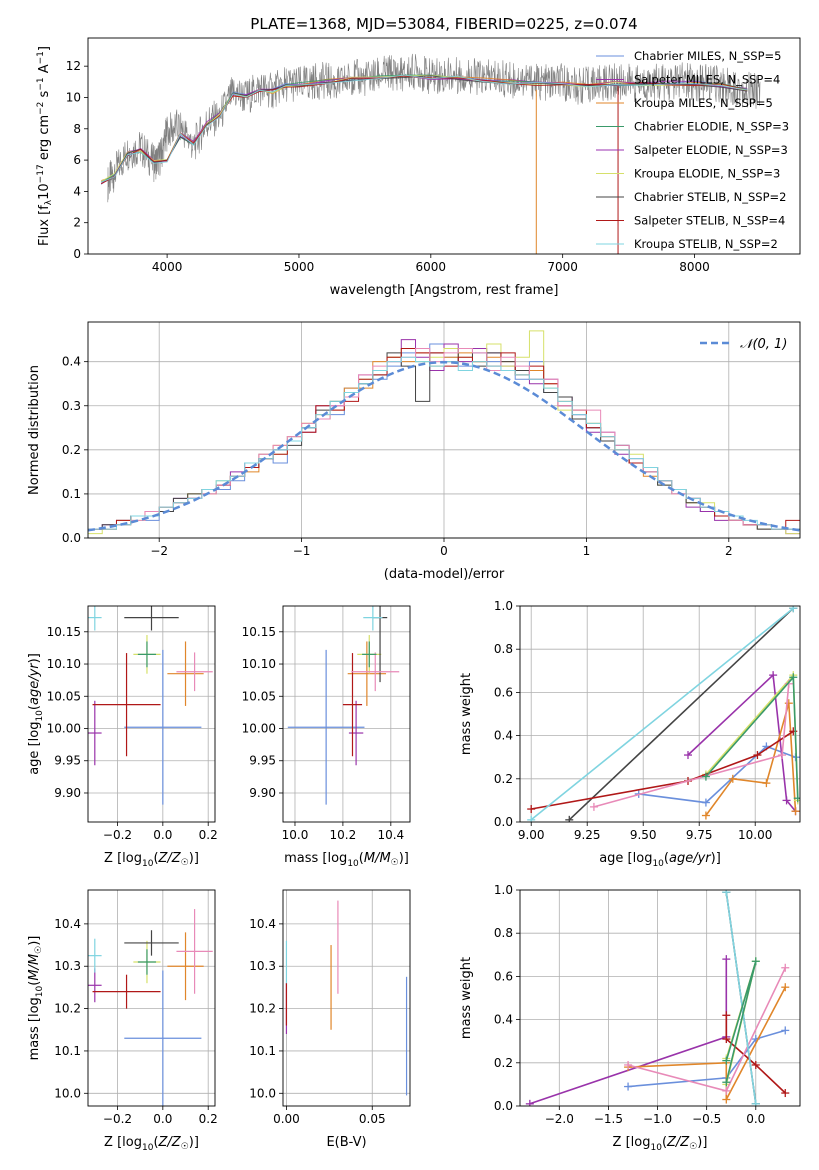 Image resolution: width=819 pixels, height=1170 pixels. Describe the element at coordinates (208, 1119) in the screenshot. I see `x-tick-label: 0.2` at that location.